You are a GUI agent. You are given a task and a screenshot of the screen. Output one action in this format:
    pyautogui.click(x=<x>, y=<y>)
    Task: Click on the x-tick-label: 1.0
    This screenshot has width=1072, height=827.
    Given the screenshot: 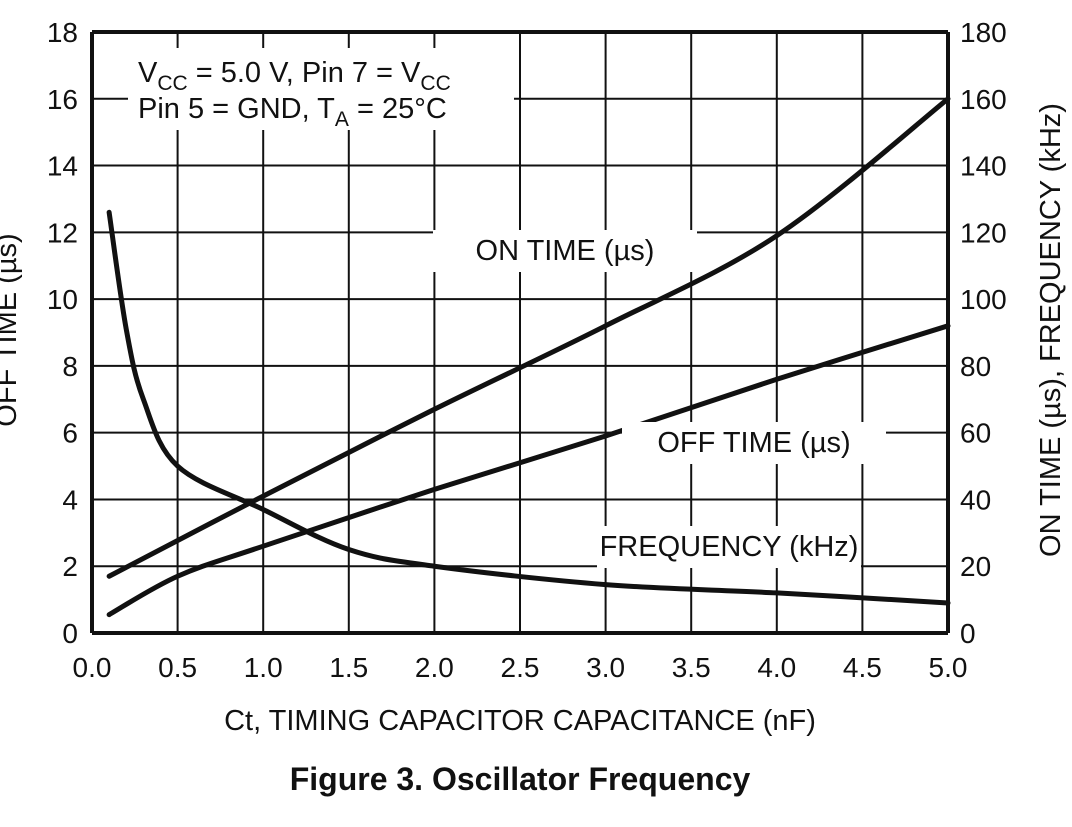 What is the action you would take?
    pyautogui.click(x=263, y=667)
    